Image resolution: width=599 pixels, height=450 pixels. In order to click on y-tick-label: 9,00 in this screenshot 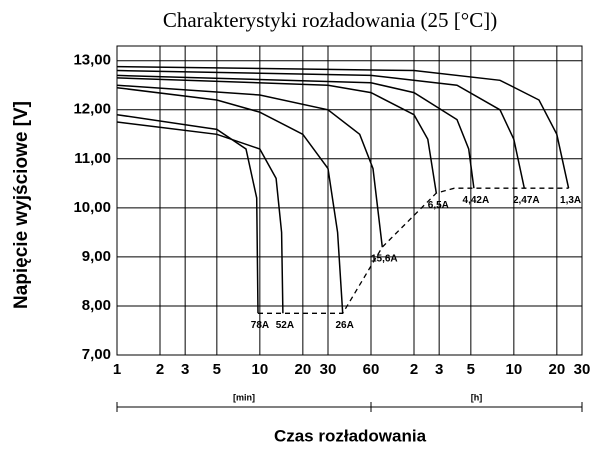, I will do `click(96, 256)`.